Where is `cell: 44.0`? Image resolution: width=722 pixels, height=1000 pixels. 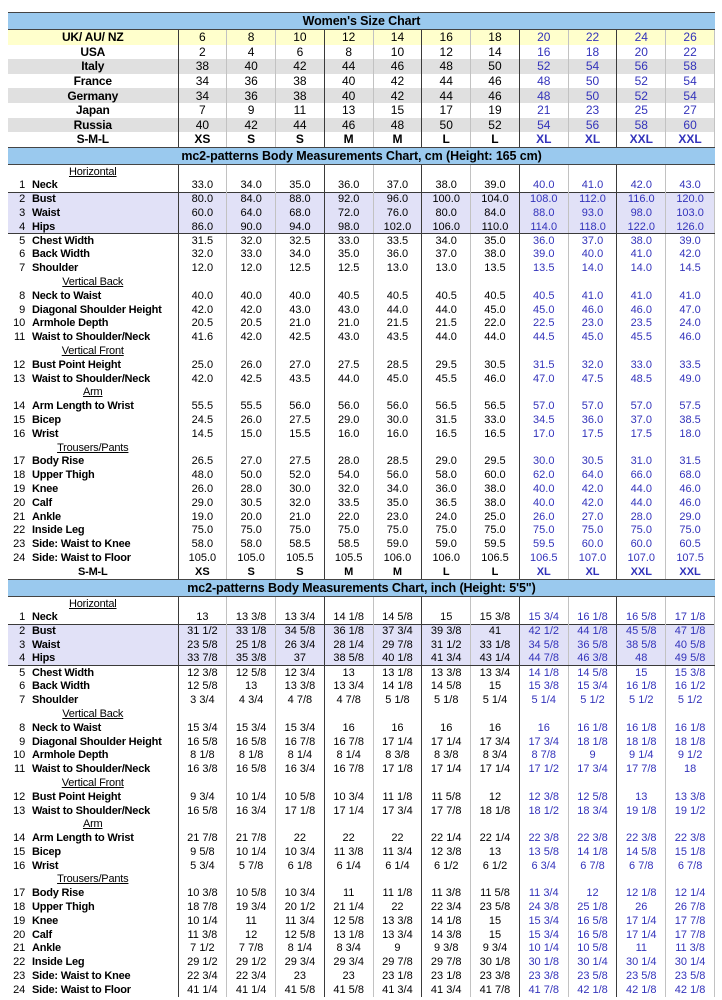
cell: 44.0 is located at coordinates (495, 337).